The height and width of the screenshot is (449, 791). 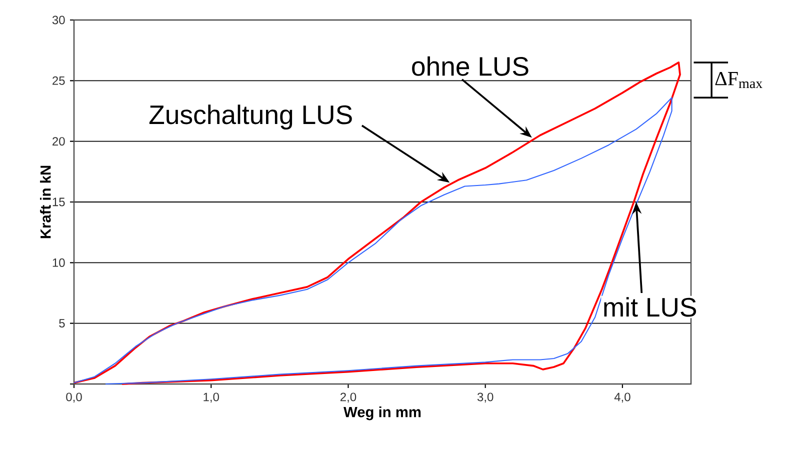 I want to click on x-tick-label: 4,0, so click(x=622, y=397).